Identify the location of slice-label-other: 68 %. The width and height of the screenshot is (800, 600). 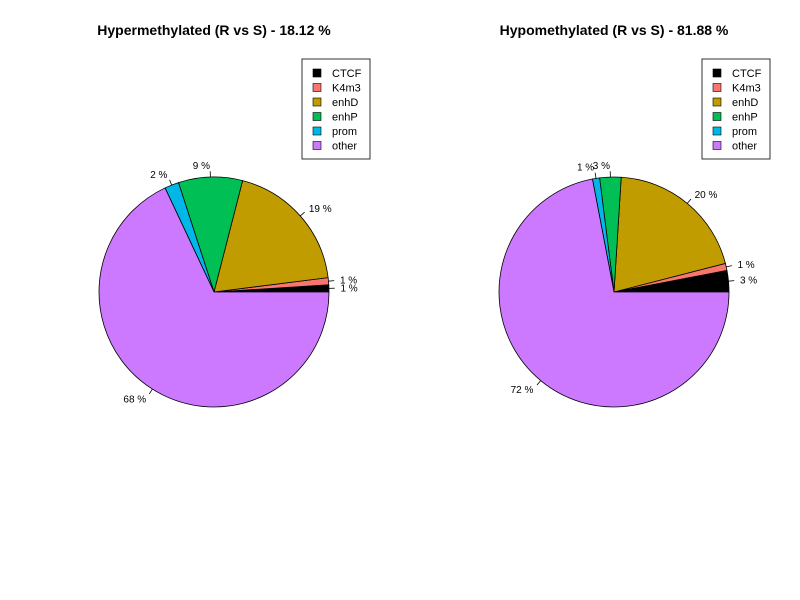
(134, 399).